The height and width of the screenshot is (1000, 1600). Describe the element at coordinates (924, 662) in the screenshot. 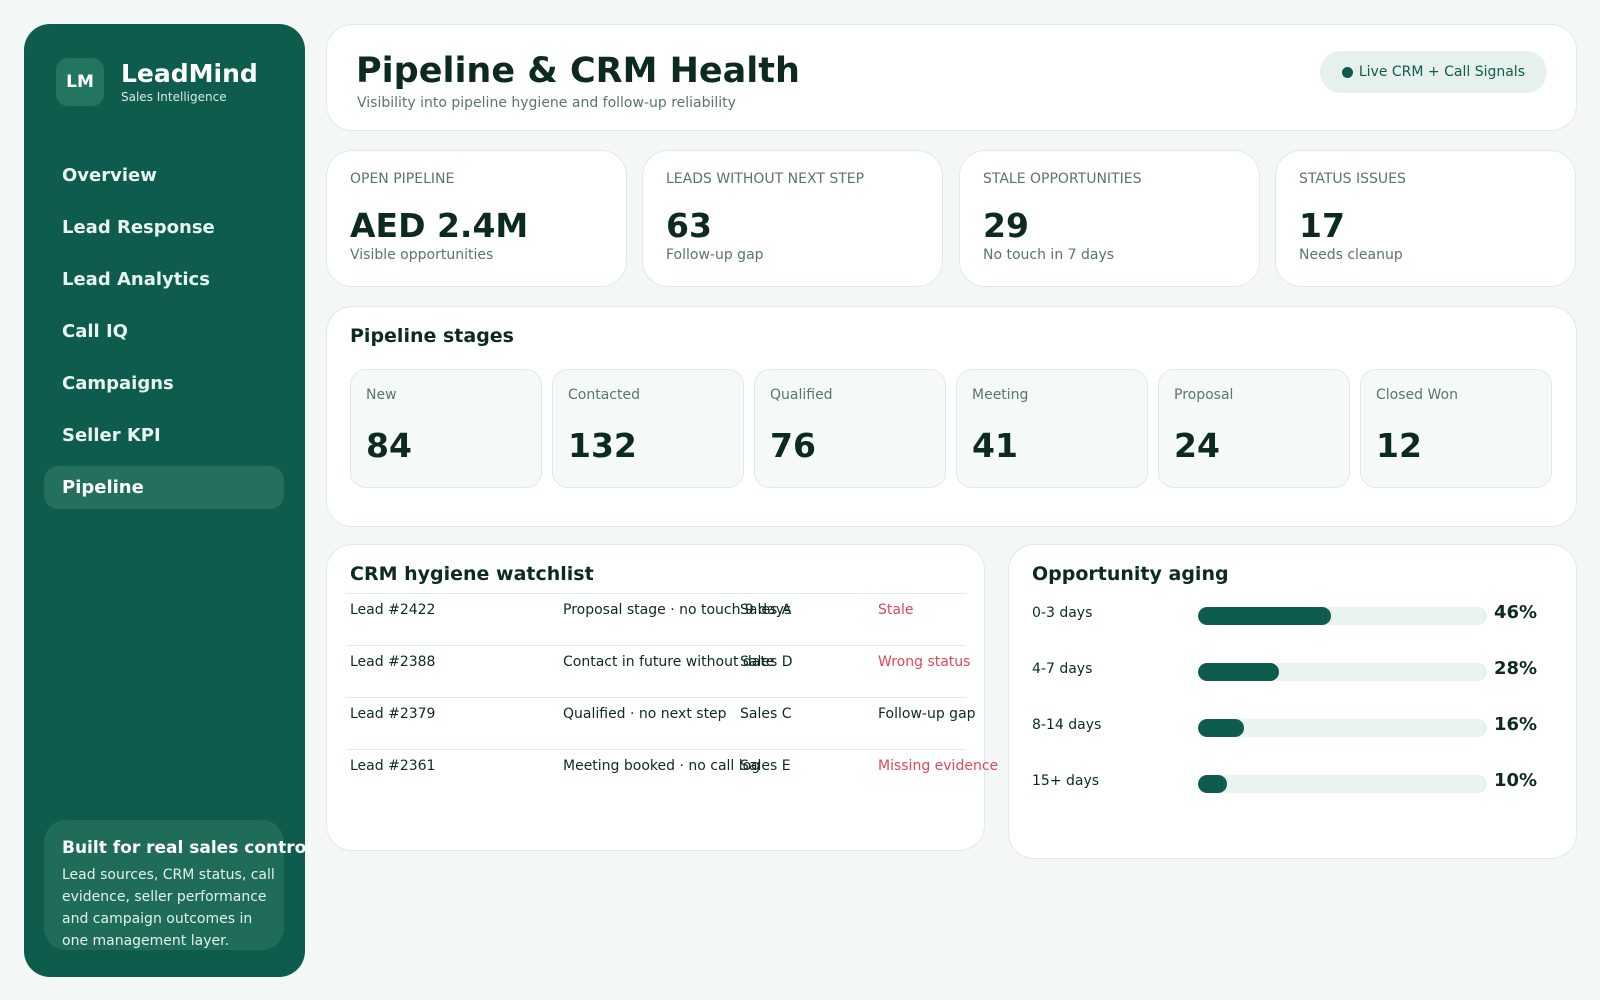

I see `status-label: Wrong status` at that location.